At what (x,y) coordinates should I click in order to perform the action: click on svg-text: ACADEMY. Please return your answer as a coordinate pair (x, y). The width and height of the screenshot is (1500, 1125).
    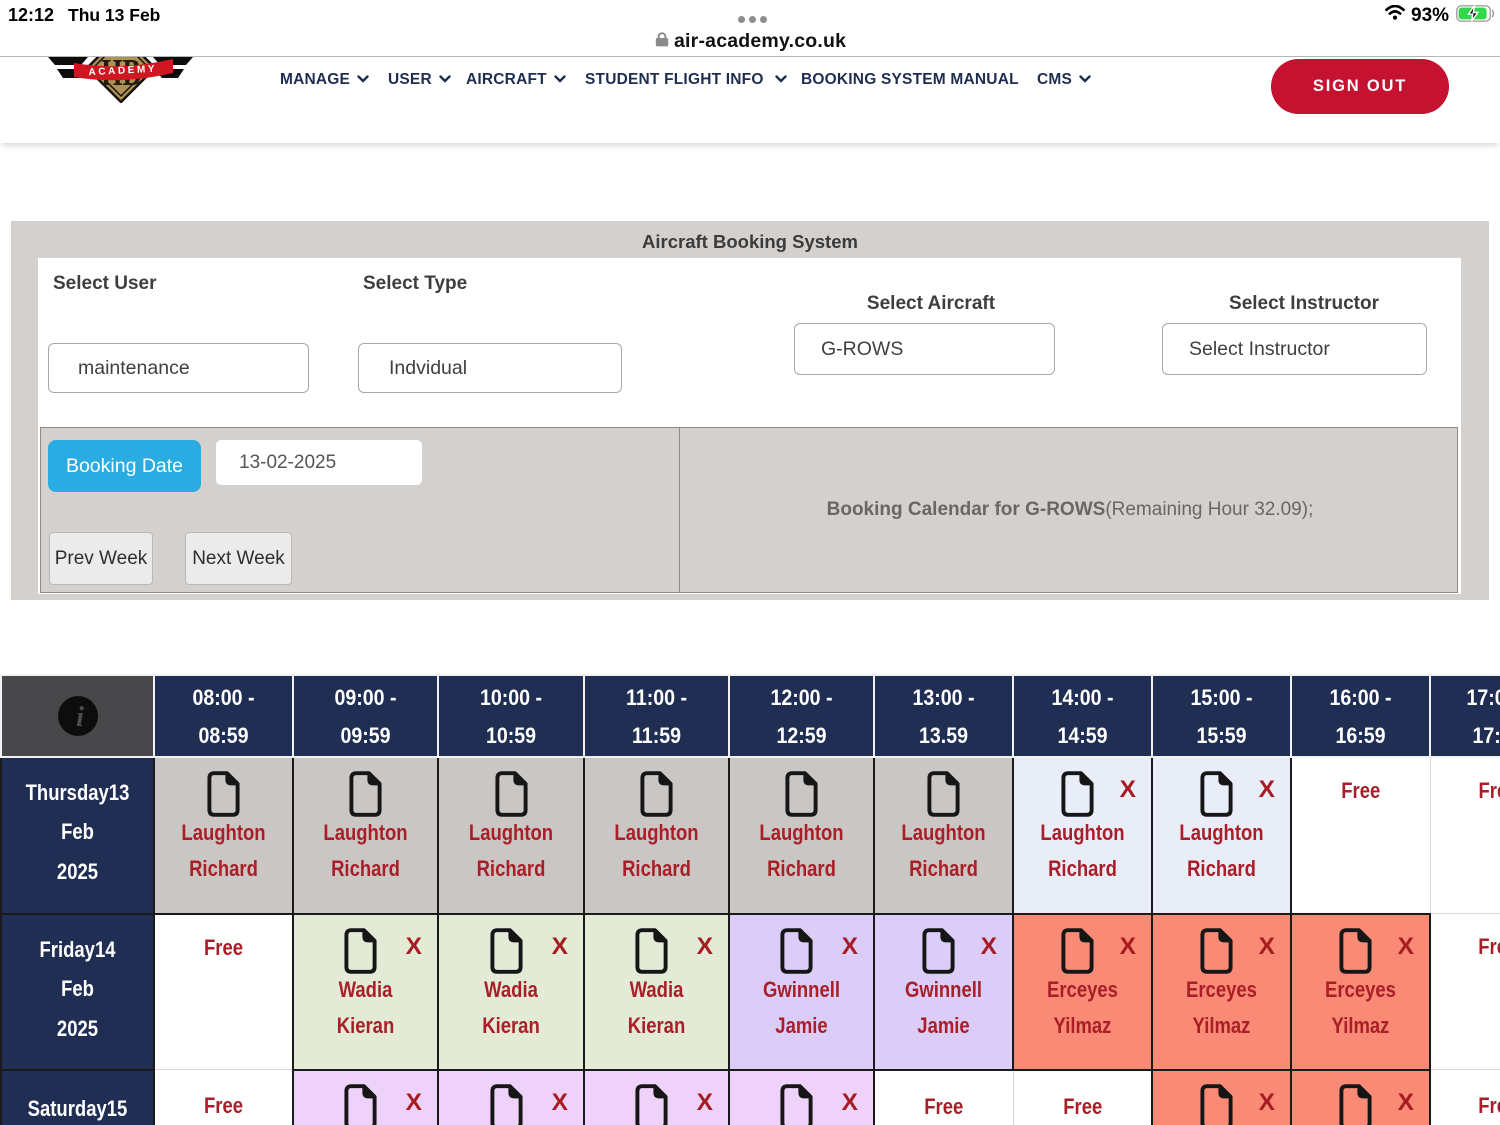
    Looking at the image, I should click on (122, 71).